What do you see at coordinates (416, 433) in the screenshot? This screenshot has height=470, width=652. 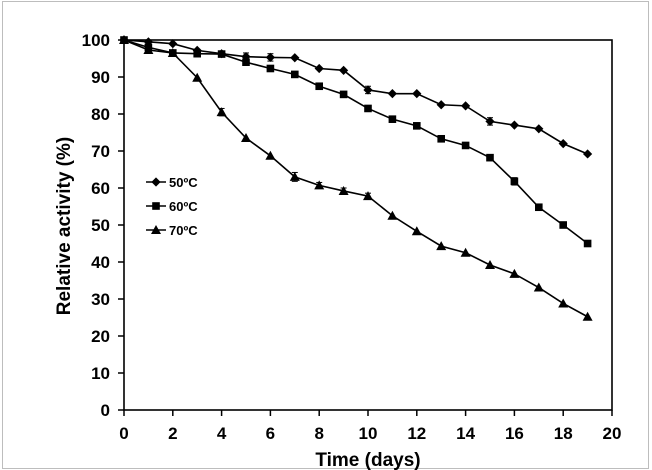 I see `x-tick-label: 12` at bounding box center [416, 433].